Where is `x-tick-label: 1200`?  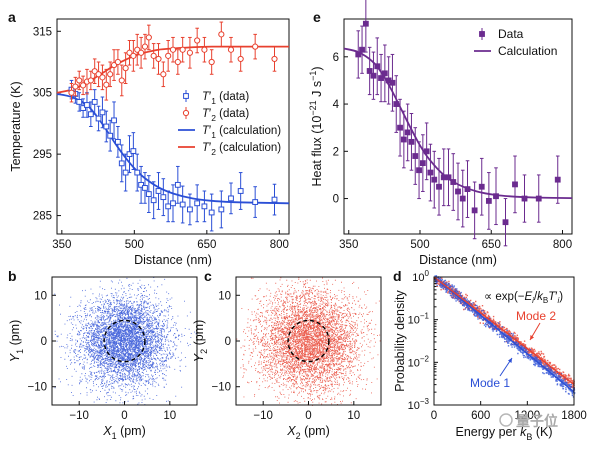 x-tick-label: 1200 is located at coordinates (528, 416).